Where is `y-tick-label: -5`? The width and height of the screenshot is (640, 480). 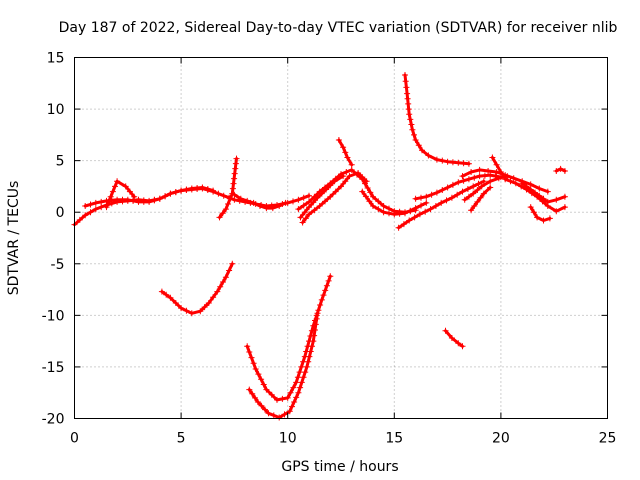
y-tick-label: -5 is located at coordinates (58, 265).